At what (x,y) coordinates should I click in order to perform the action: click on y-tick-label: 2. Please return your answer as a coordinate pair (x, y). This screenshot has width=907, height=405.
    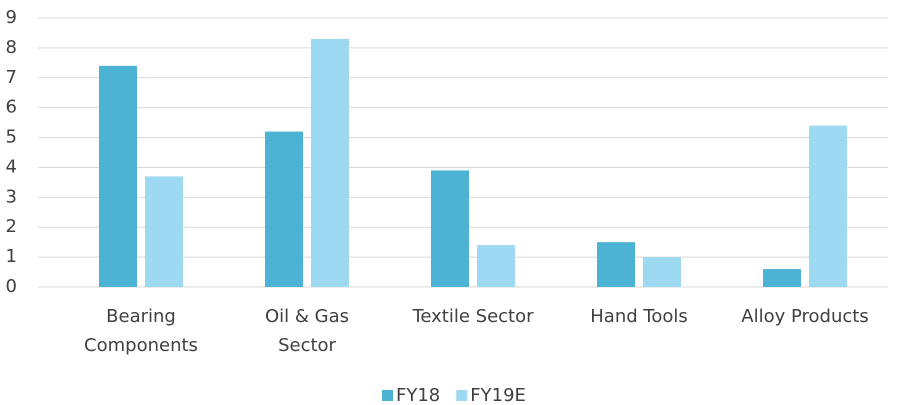
    Looking at the image, I should click on (11, 226).